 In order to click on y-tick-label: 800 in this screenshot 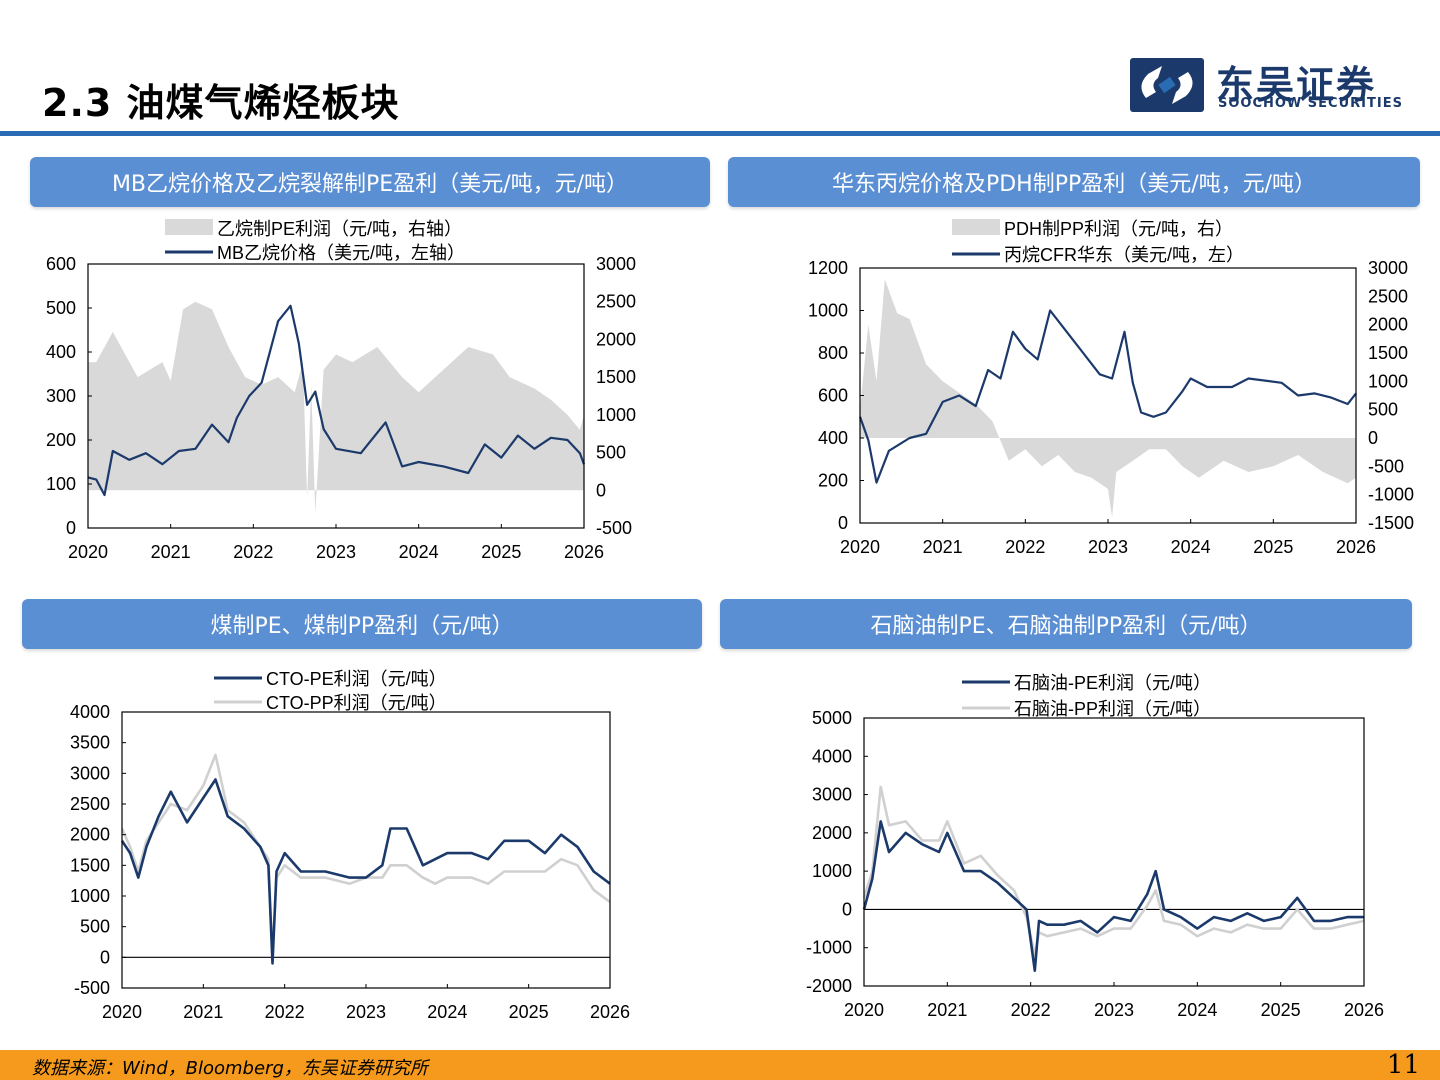, I will do `click(833, 353)`.